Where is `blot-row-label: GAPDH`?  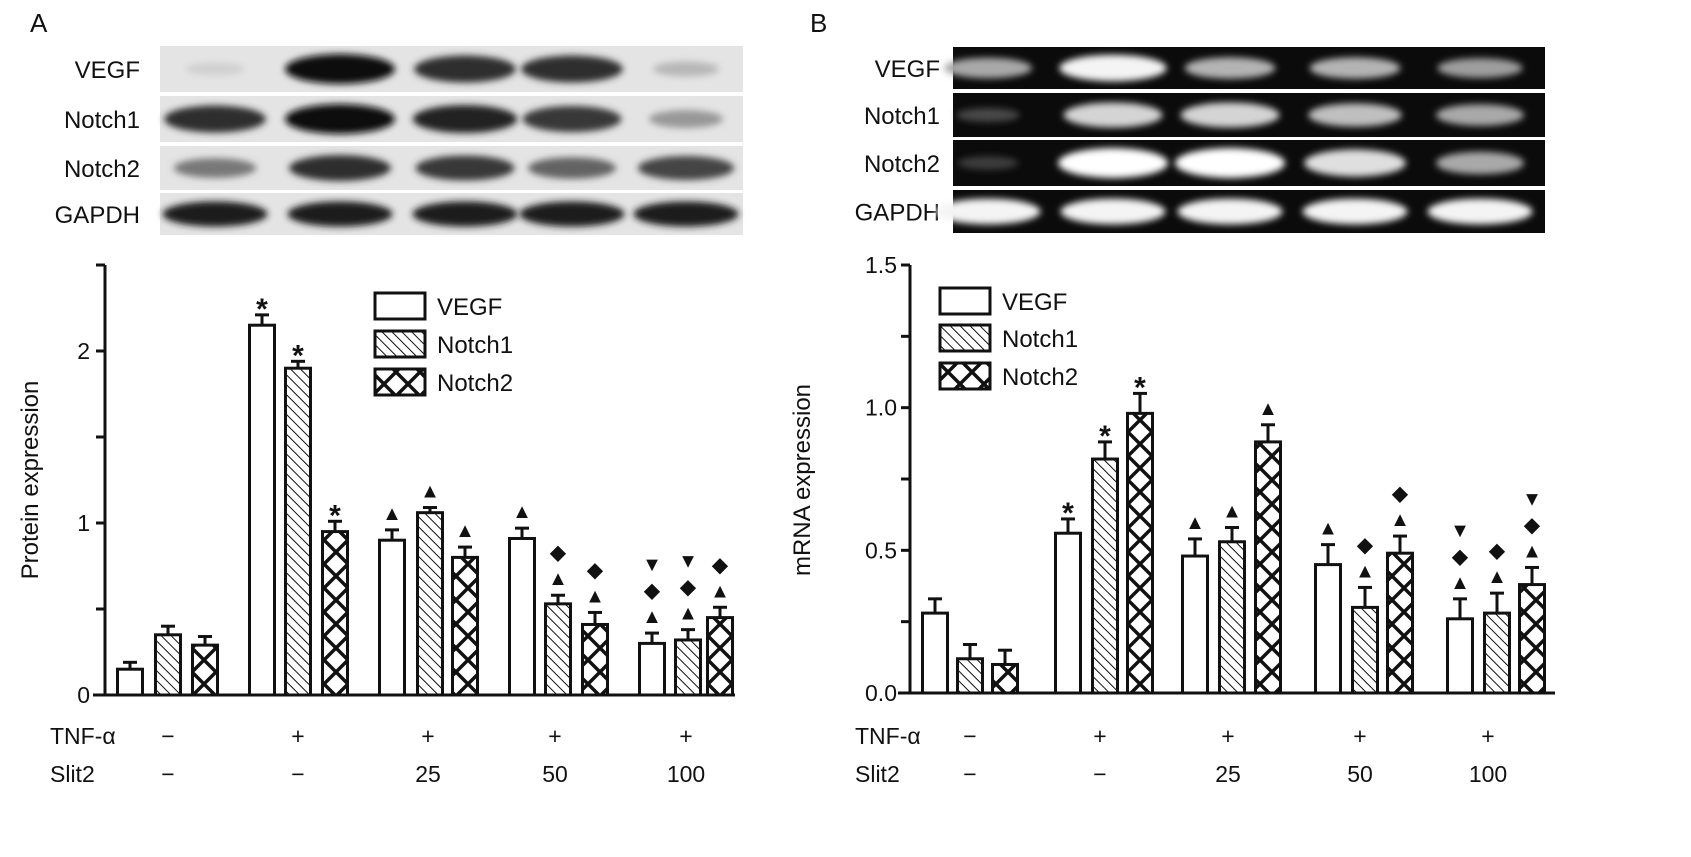 blot-row-label: GAPDH is located at coordinates (97, 215).